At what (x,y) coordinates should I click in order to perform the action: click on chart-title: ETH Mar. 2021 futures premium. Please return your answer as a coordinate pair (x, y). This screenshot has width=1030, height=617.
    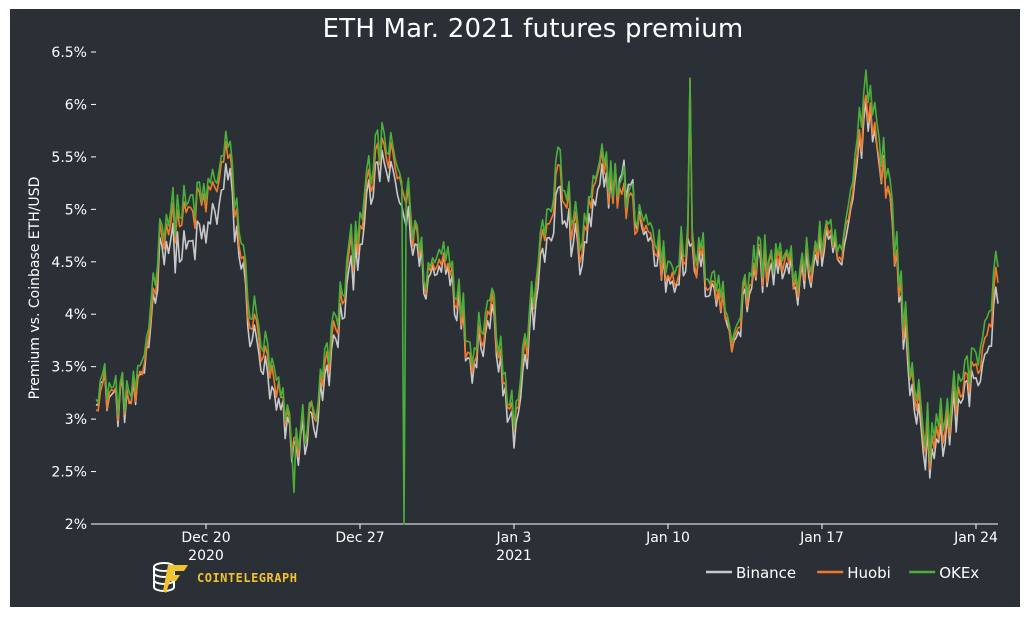
    Looking at the image, I should click on (533, 29).